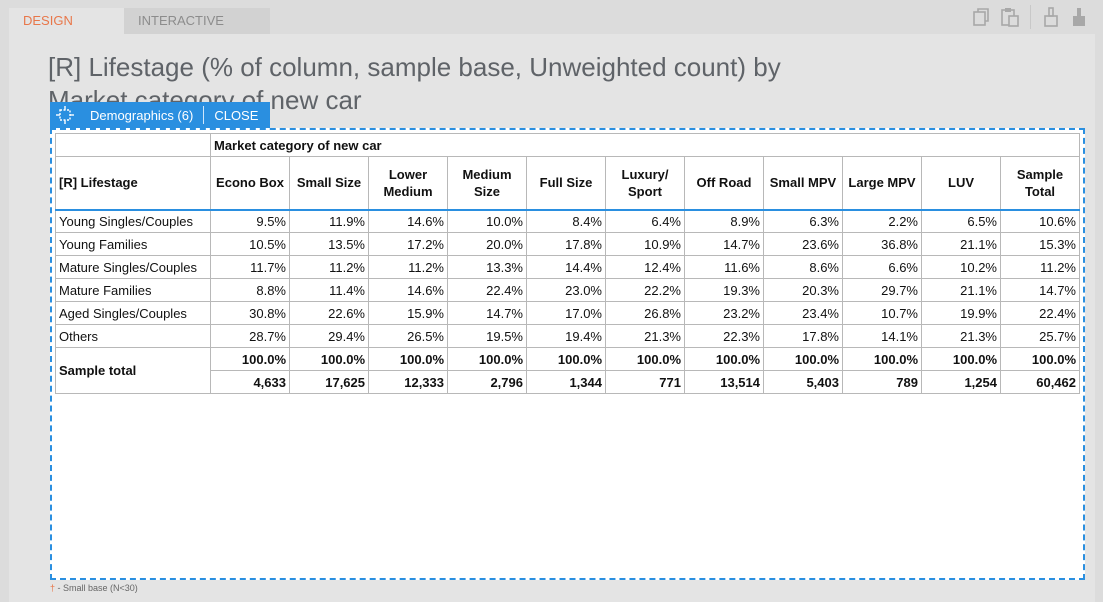  Describe the element at coordinates (96, 588) in the screenshot. I see `footnote-text: - Small base (N<30)` at that location.